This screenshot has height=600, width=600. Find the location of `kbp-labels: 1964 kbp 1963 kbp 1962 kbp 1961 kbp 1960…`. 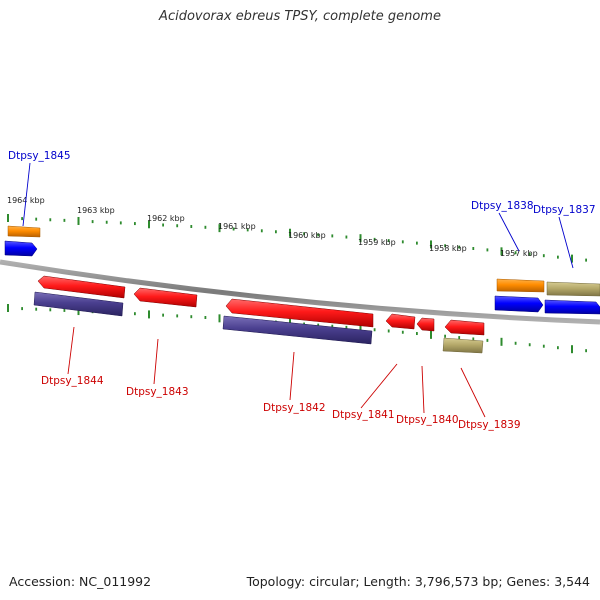

kbp-labels: 1964 kbp 1963 kbp 1962 kbp 1961 kbp 1960… is located at coordinates (272, 227).